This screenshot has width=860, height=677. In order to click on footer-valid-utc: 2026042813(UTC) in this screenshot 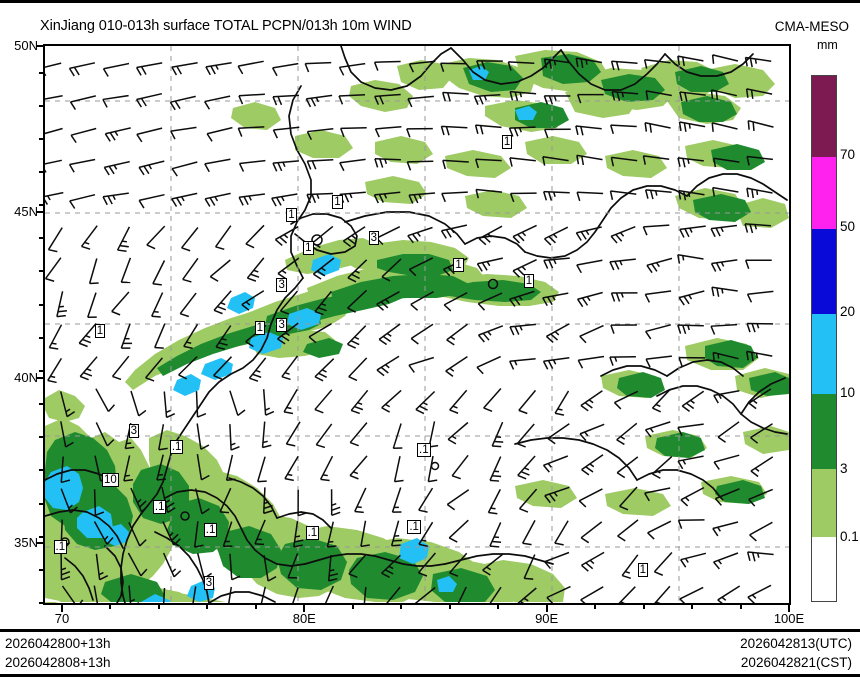, I will do `click(796, 643)`.